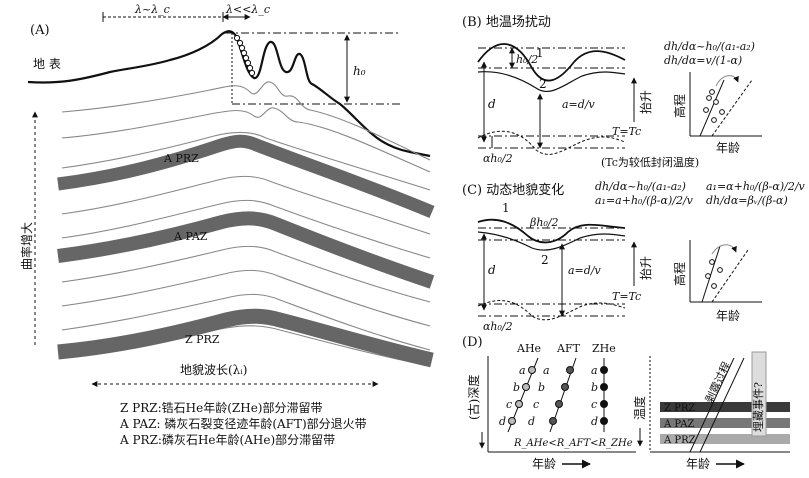  Describe the element at coordinates (679, 408) in the screenshot. I see `d-zprz-label: Z PRZ` at that location.